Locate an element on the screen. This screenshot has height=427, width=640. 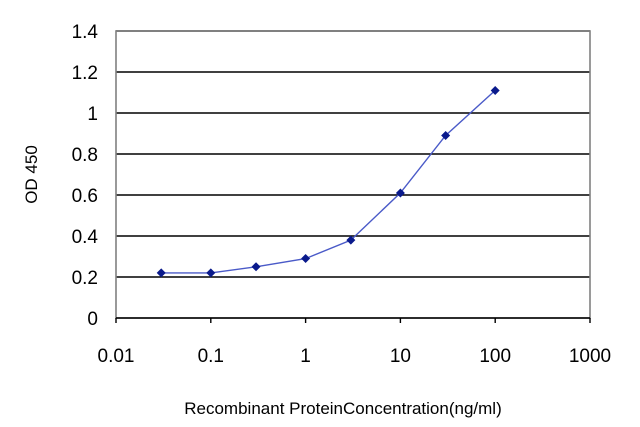
y-tick-label-0: 0 is located at coordinates (92, 319).